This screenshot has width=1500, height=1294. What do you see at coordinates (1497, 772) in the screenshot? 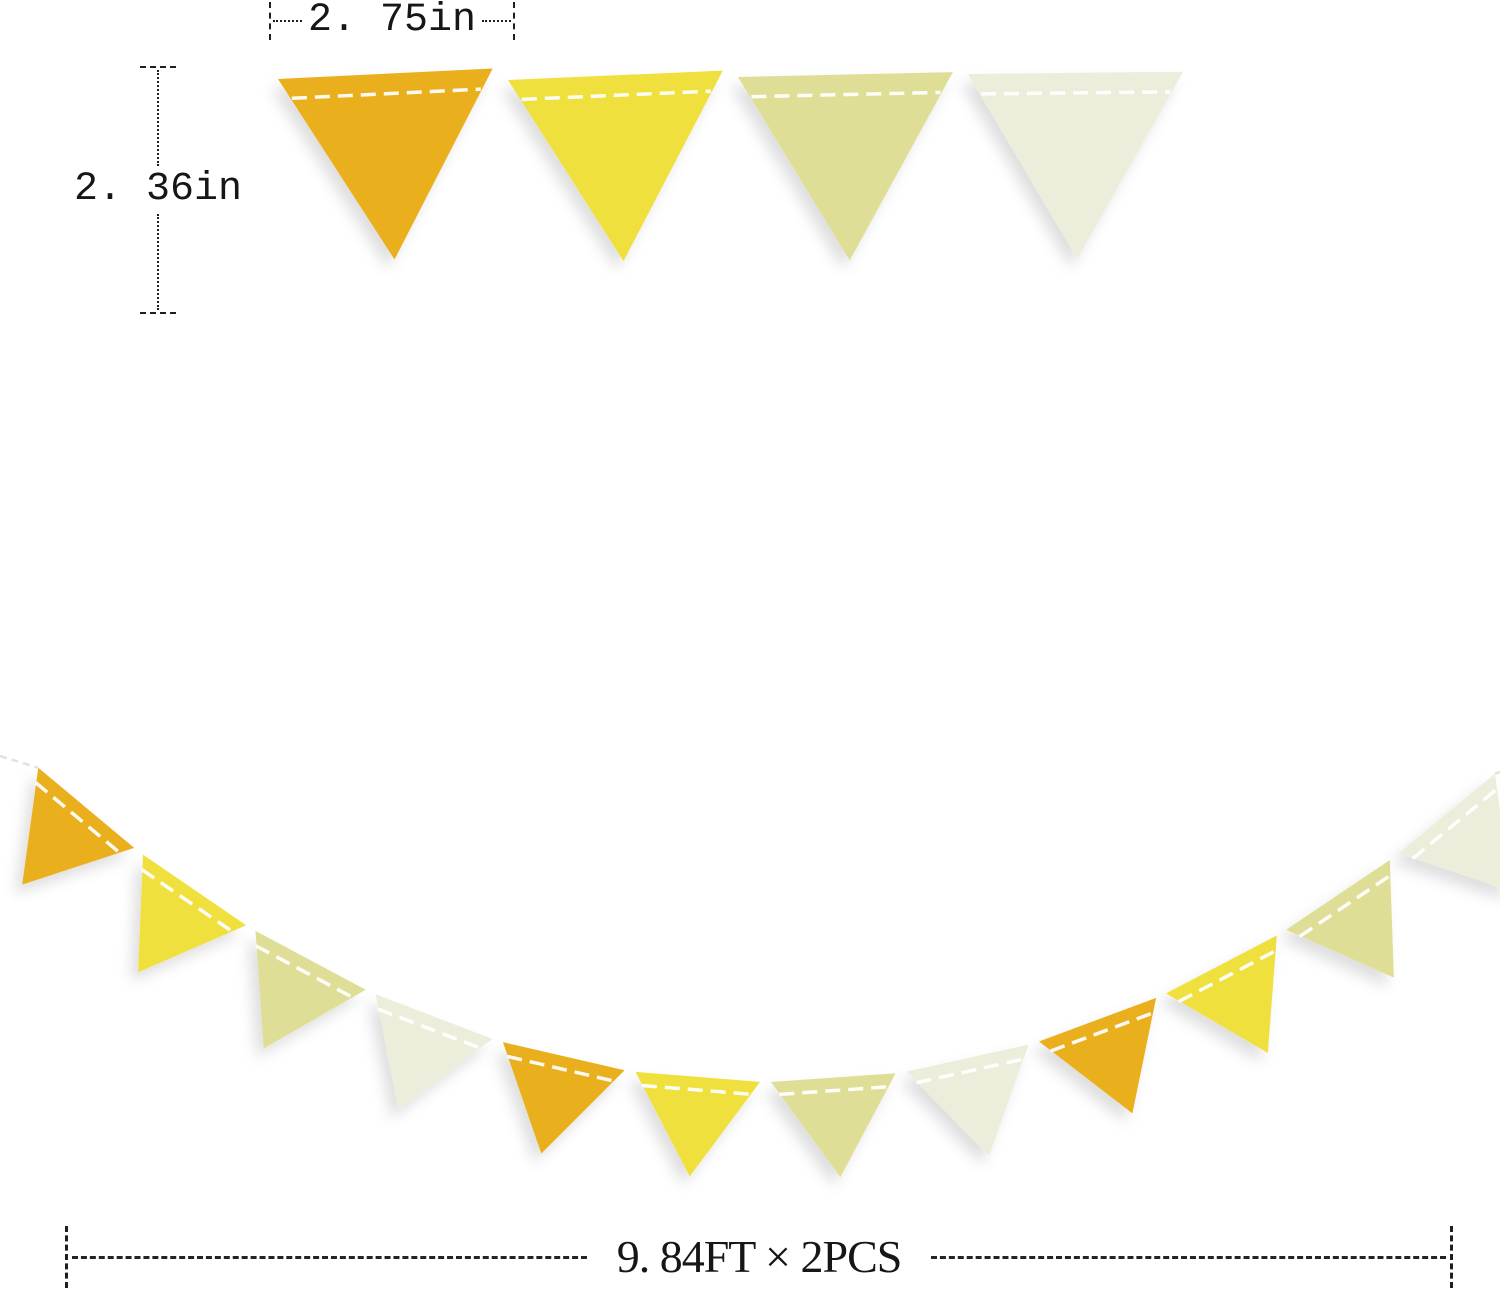
I see `garland-string-right` at bounding box center [1497, 772].